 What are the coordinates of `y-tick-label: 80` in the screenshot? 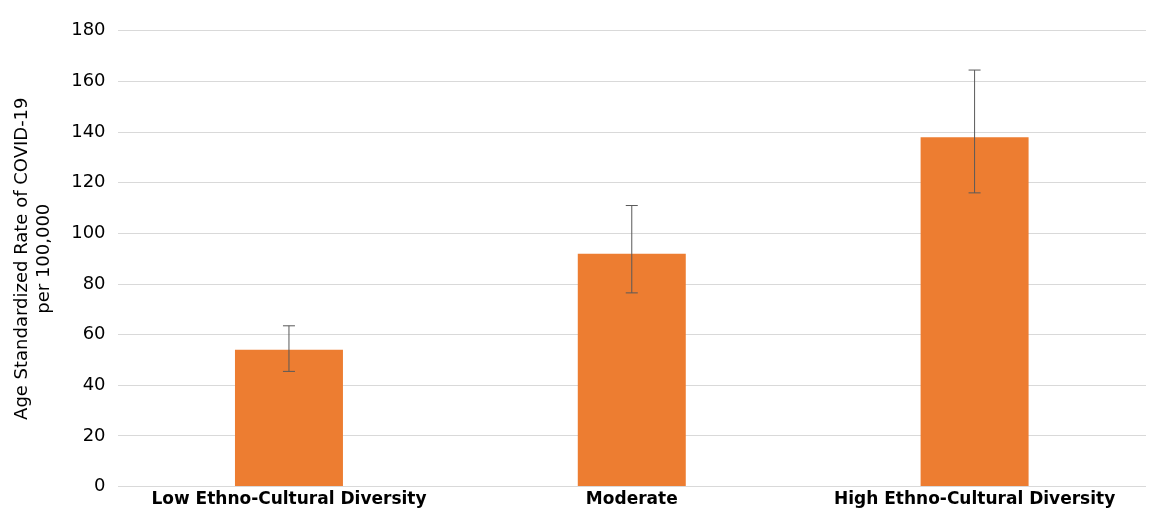 It's located at (94, 282).